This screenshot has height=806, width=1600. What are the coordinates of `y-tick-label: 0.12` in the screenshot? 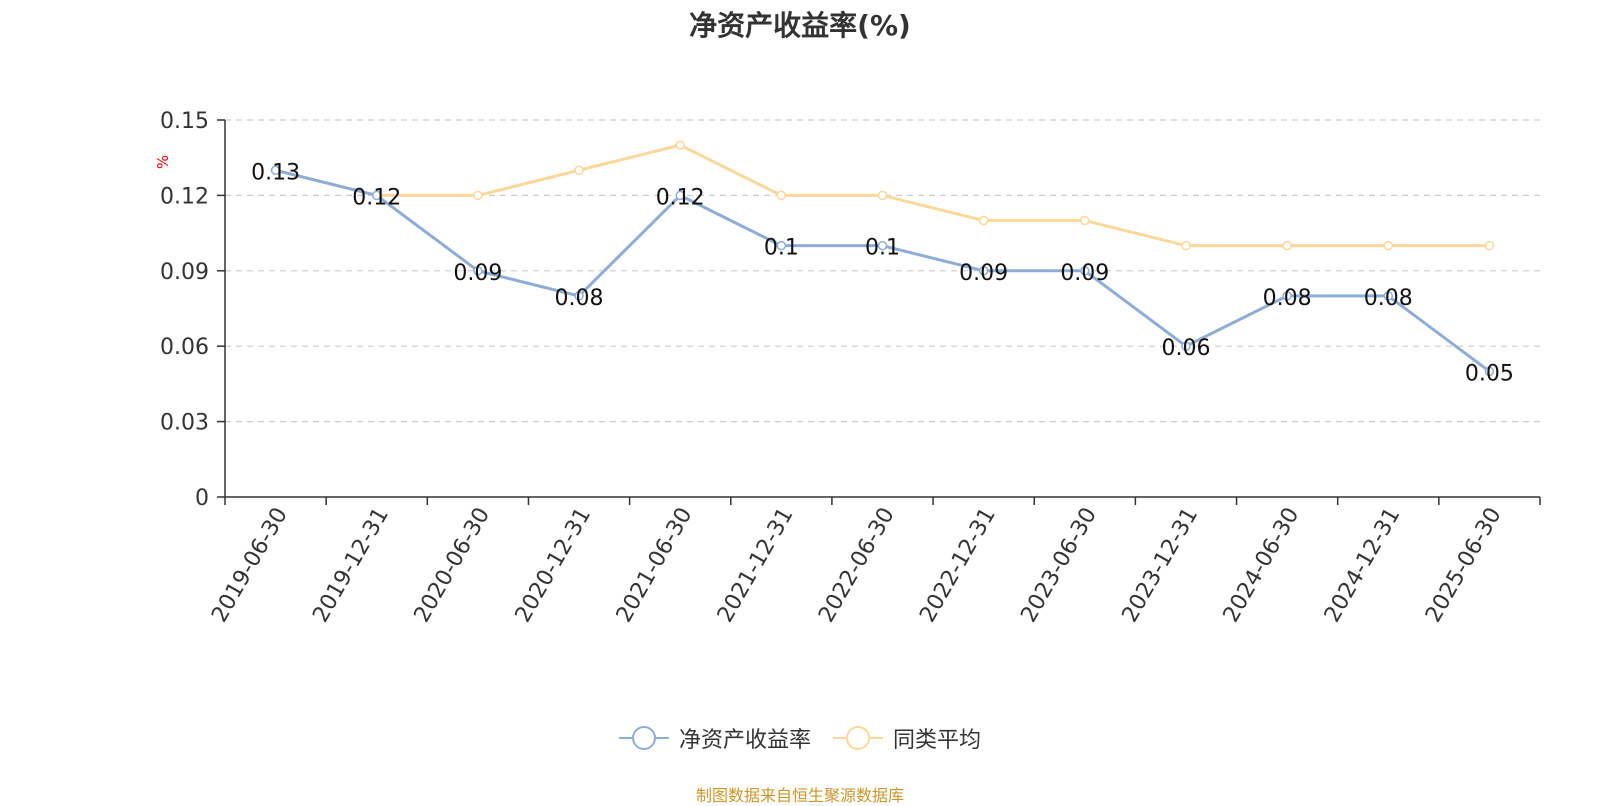 It's located at (184, 196).